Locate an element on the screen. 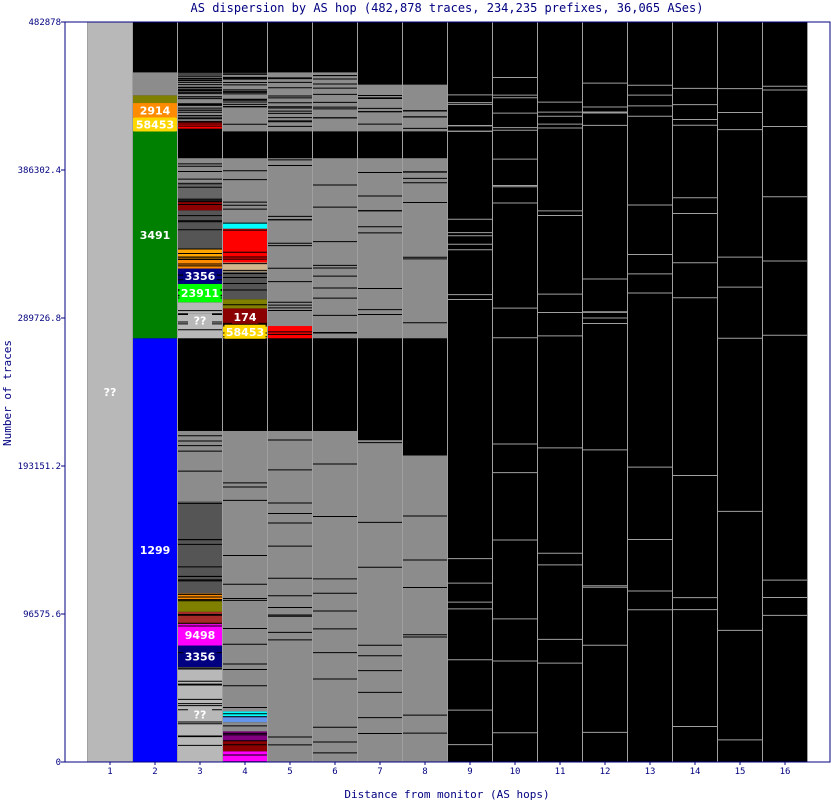 This screenshot has width=831, height=800. y-tick-label: 0 is located at coordinates (58, 763).